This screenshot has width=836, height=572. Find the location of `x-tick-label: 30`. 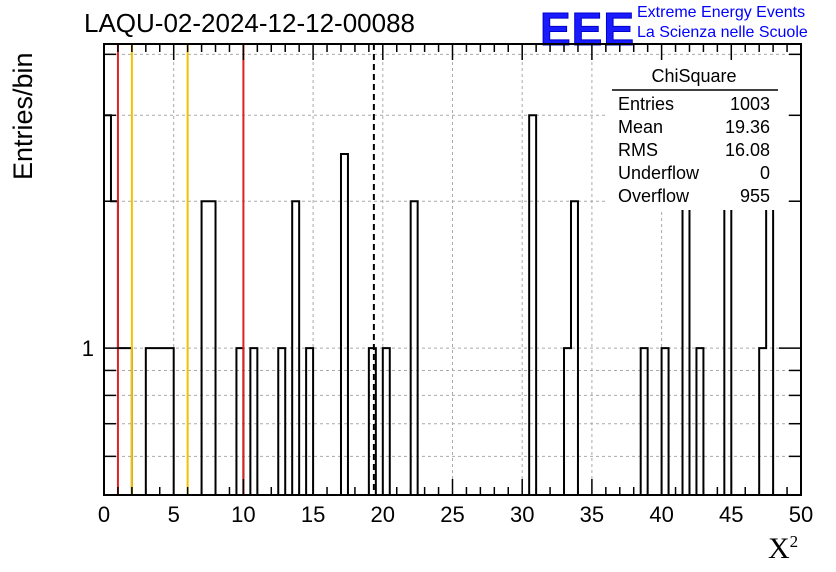

x-tick-label: 30 is located at coordinates (522, 514).